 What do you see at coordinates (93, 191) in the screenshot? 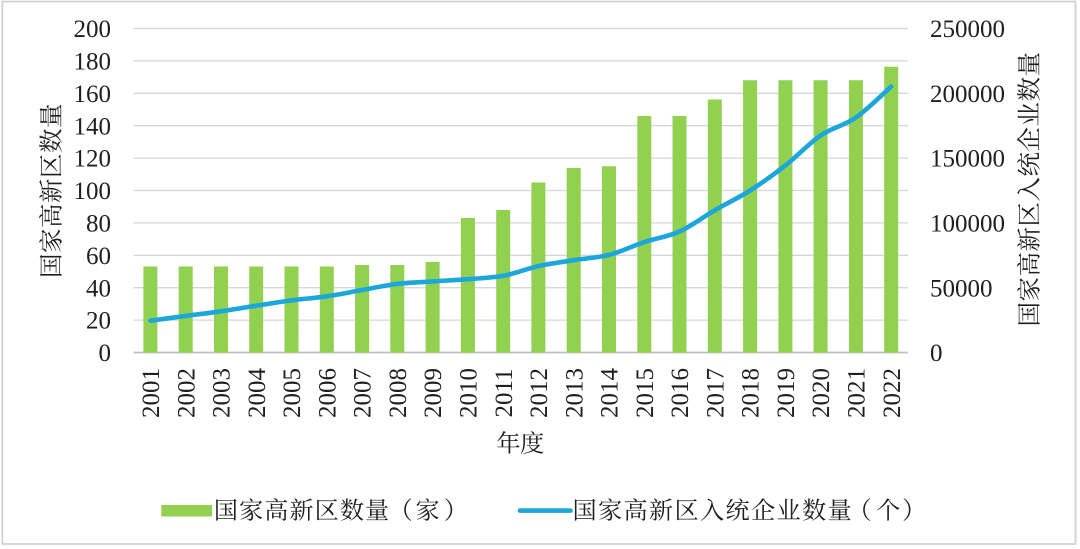
I see `svg-text: 100` at bounding box center [93, 191].